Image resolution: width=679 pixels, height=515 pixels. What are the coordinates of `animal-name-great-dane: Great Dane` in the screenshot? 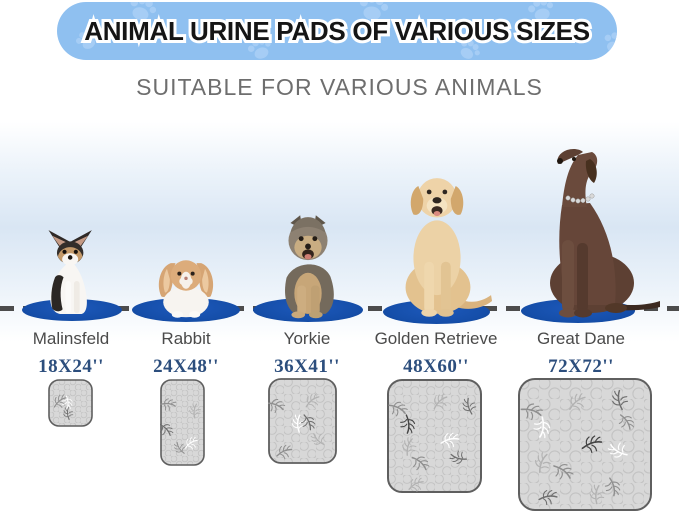 It's located at (581, 338).